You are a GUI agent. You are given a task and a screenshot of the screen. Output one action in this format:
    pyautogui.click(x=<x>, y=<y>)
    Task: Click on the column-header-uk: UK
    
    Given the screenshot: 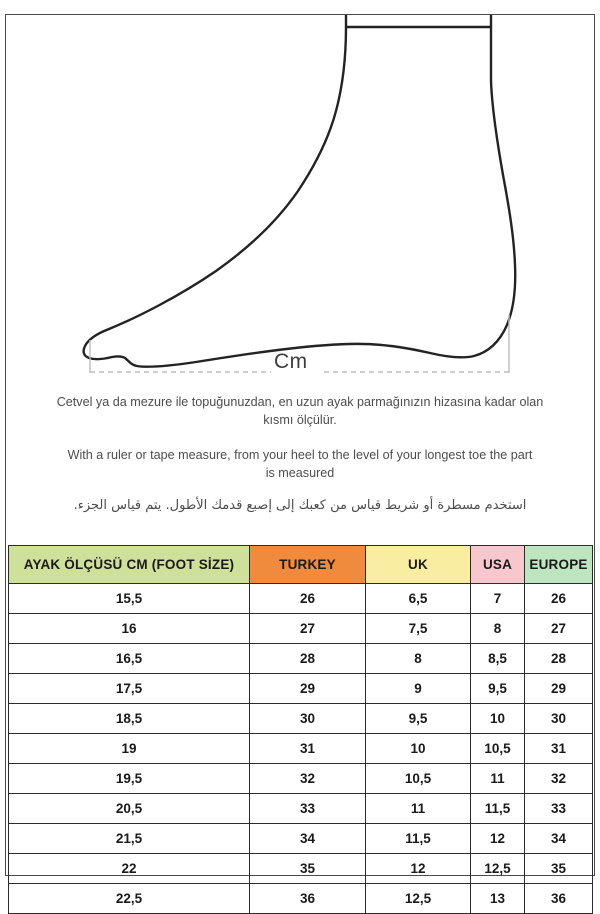 What is the action you would take?
    pyautogui.click(x=418, y=564)
    